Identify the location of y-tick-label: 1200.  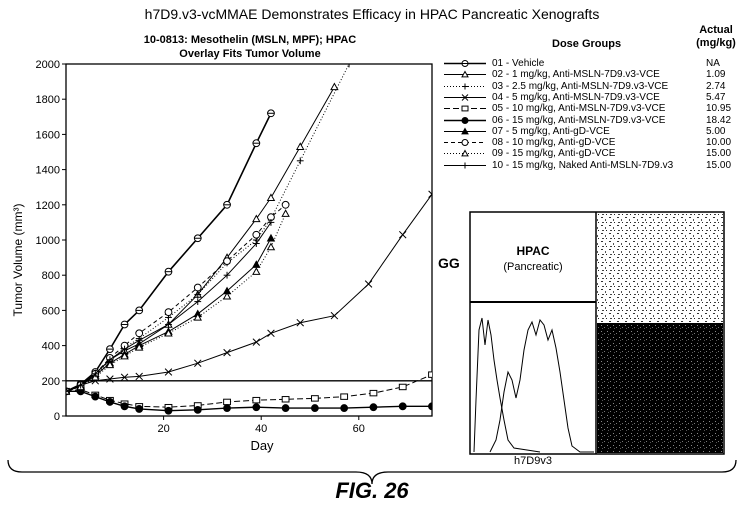
(48, 206).